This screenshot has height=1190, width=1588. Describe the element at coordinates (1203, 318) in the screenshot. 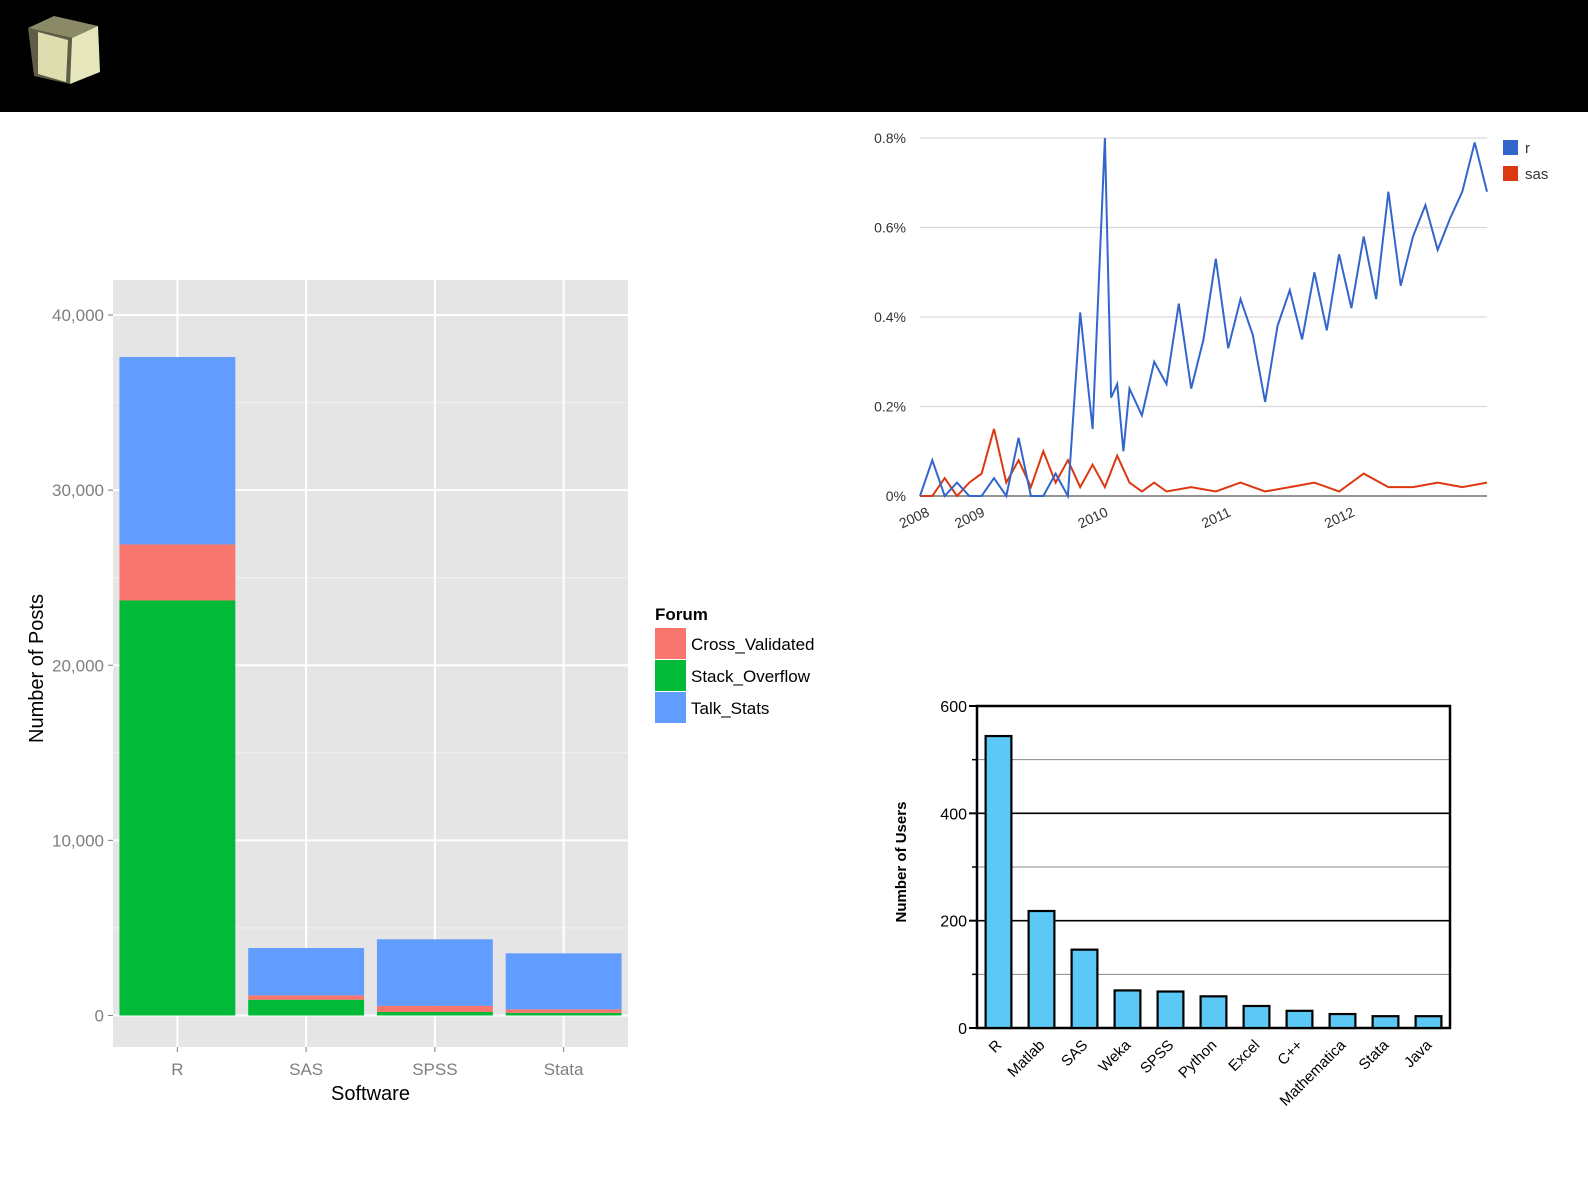

I see `series-line-r` at that location.